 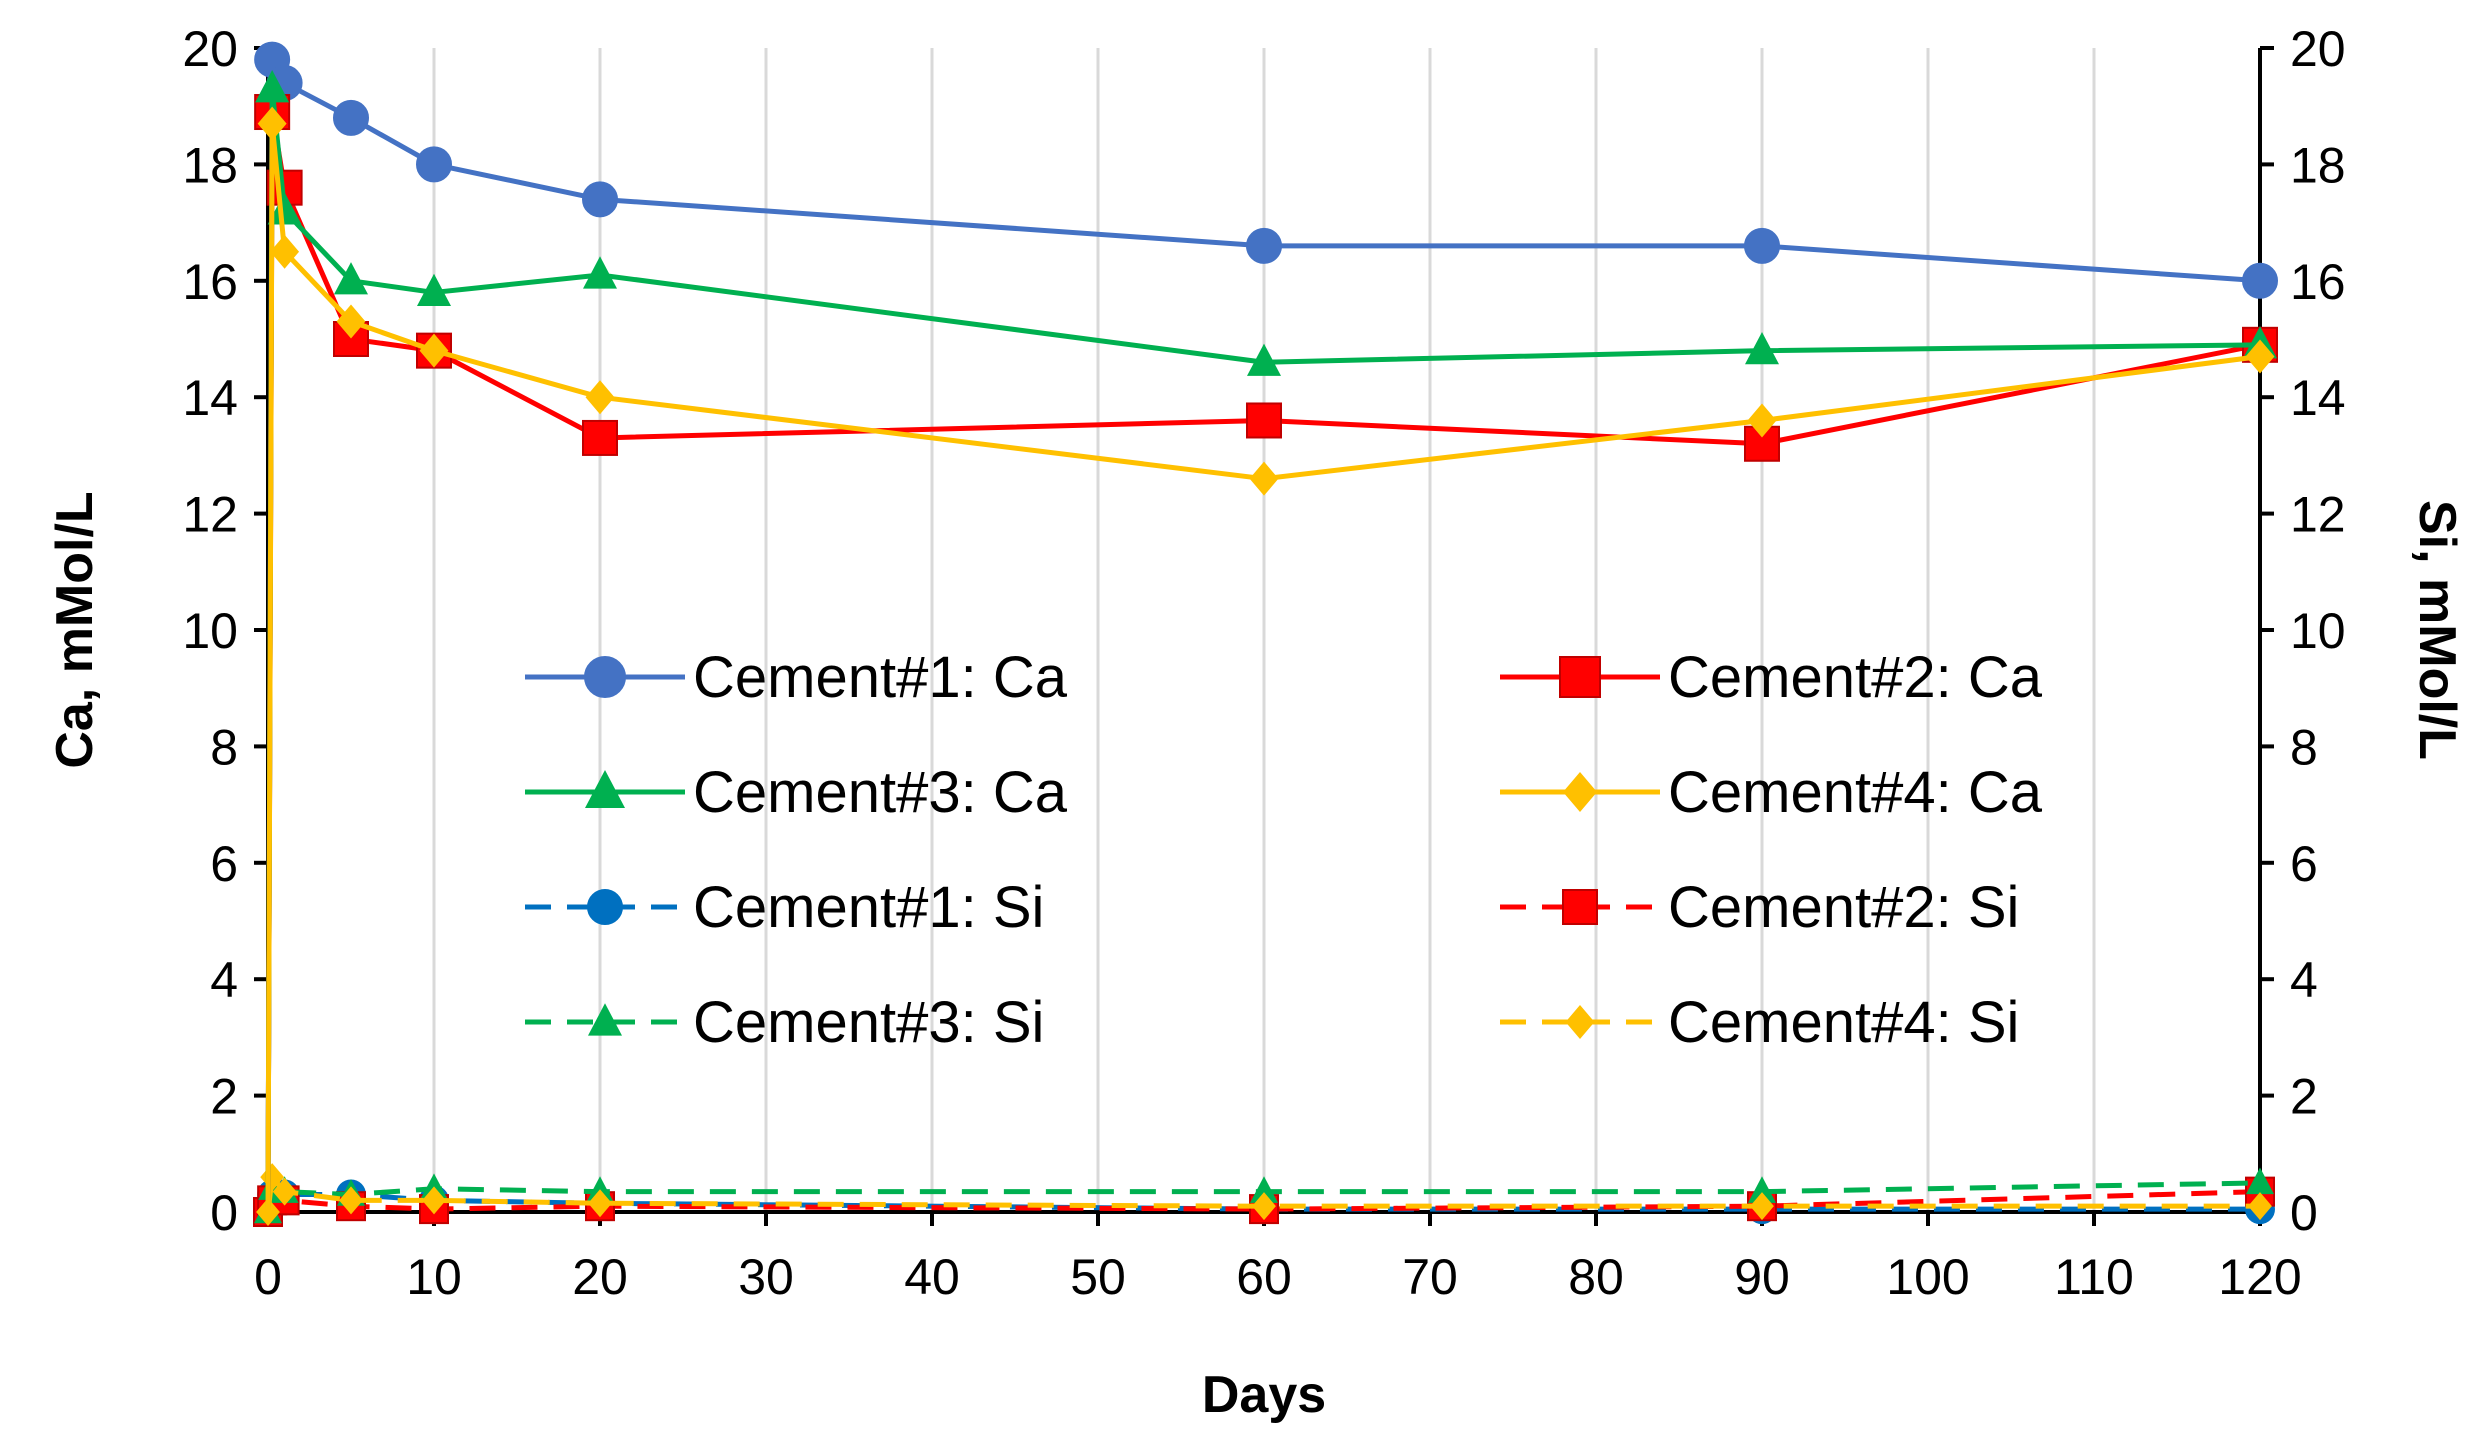 What do you see at coordinates (224, 1213) in the screenshot?
I see `y-tick-label: 0` at bounding box center [224, 1213].